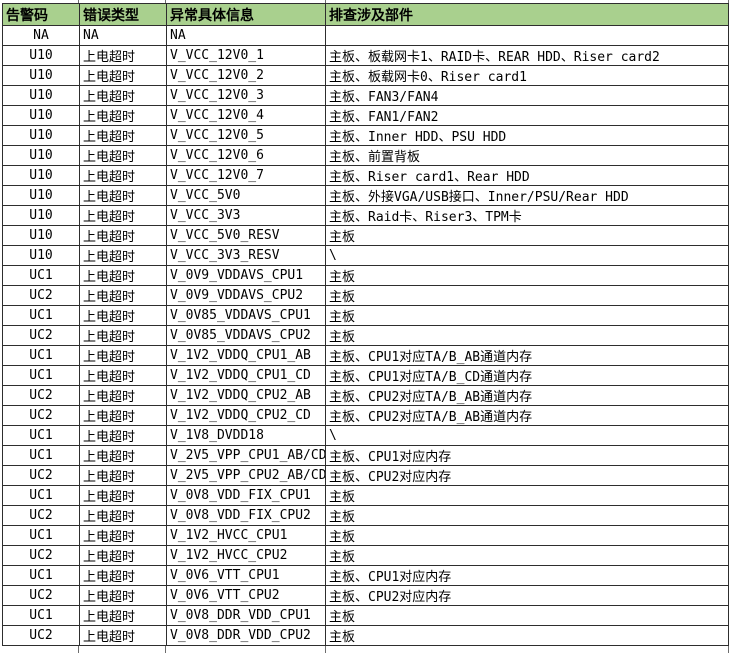 This screenshot has height=653, width=737. What do you see at coordinates (527, 95) in the screenshot?
I see `cell-parts: 主板、FAN3/FAN4` at bounding box center [527, 95].